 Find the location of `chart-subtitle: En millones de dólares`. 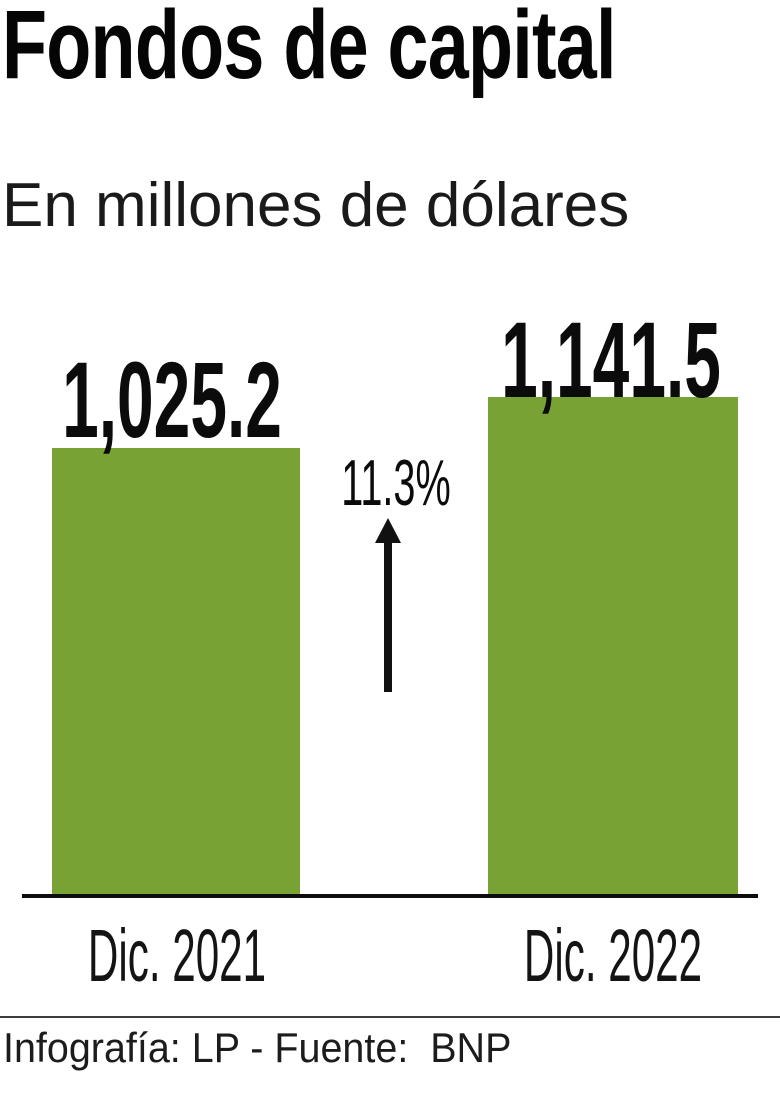

chart-subtitle: En millones de dólares is located at coordinates (316, 205).